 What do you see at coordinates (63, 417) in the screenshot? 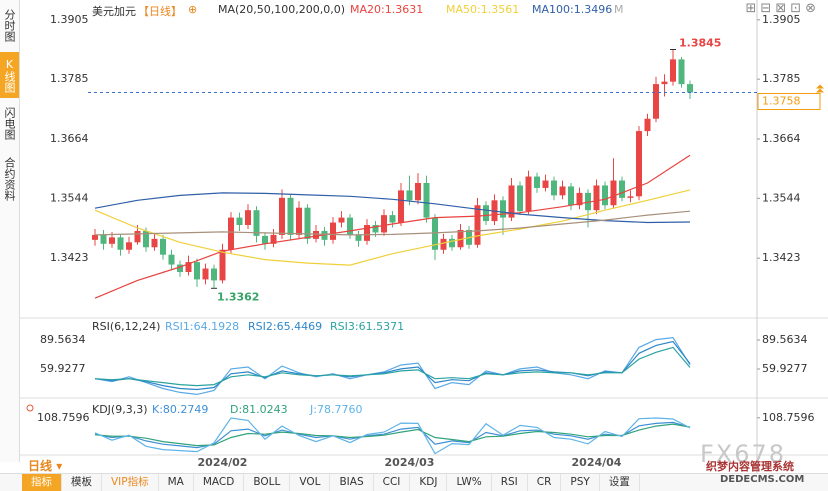
I see `y-tick-label: 108.7596` at bounding box center [63, 417].